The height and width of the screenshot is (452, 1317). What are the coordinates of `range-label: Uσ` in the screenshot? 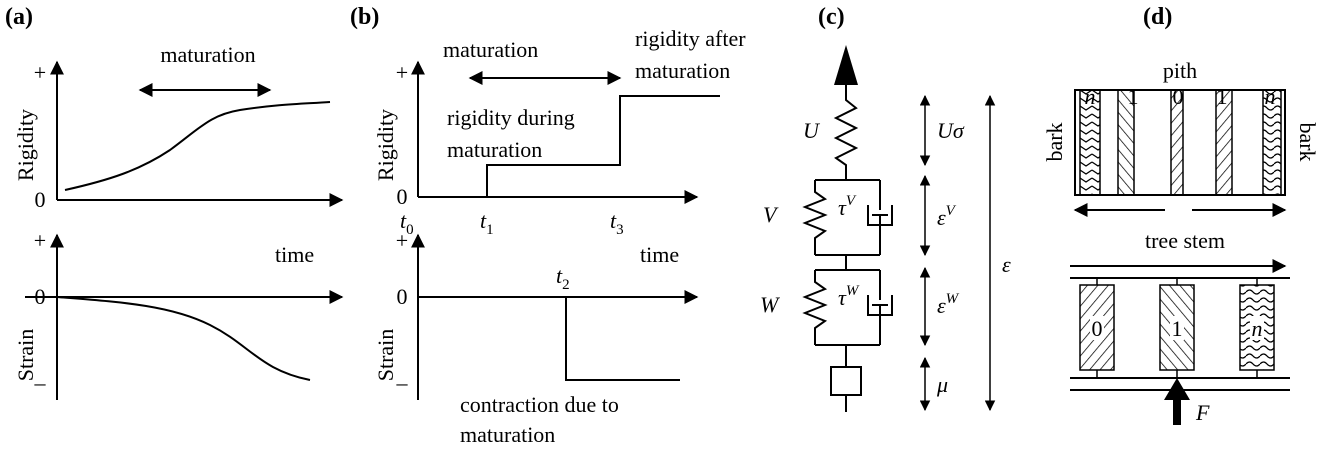 It's located at (951, 130).